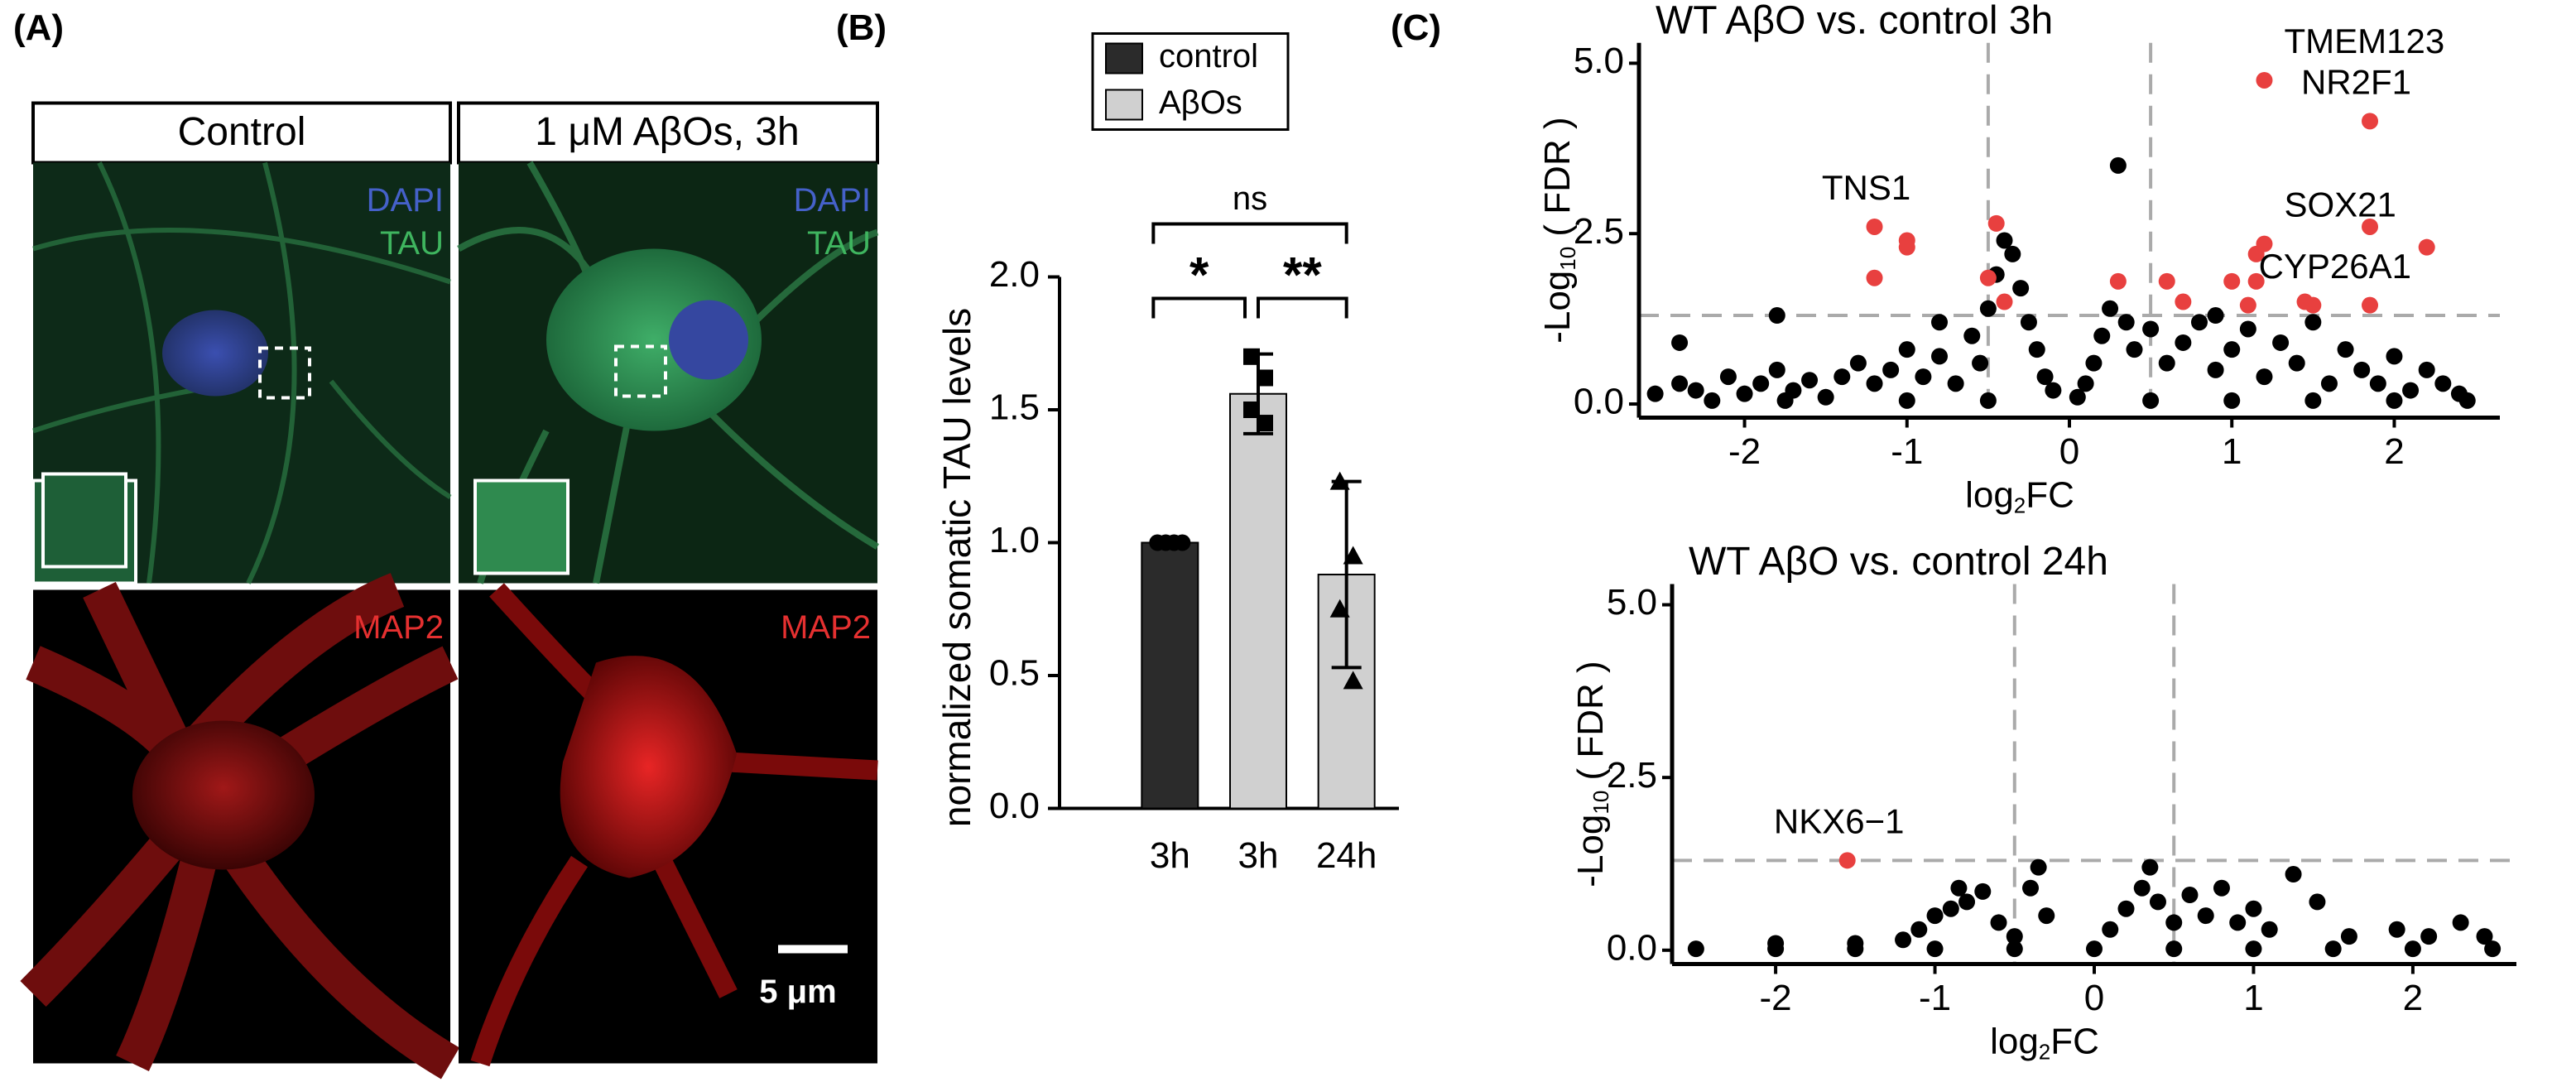  I want to click on condition-title: Control, so click(242, 132).